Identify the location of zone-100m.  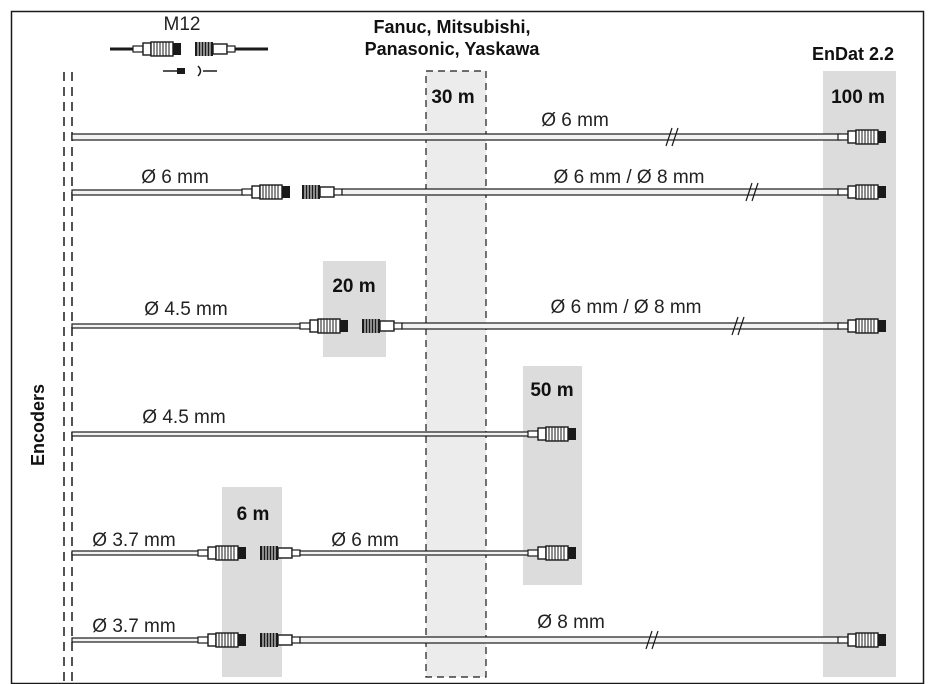
(859, 374).